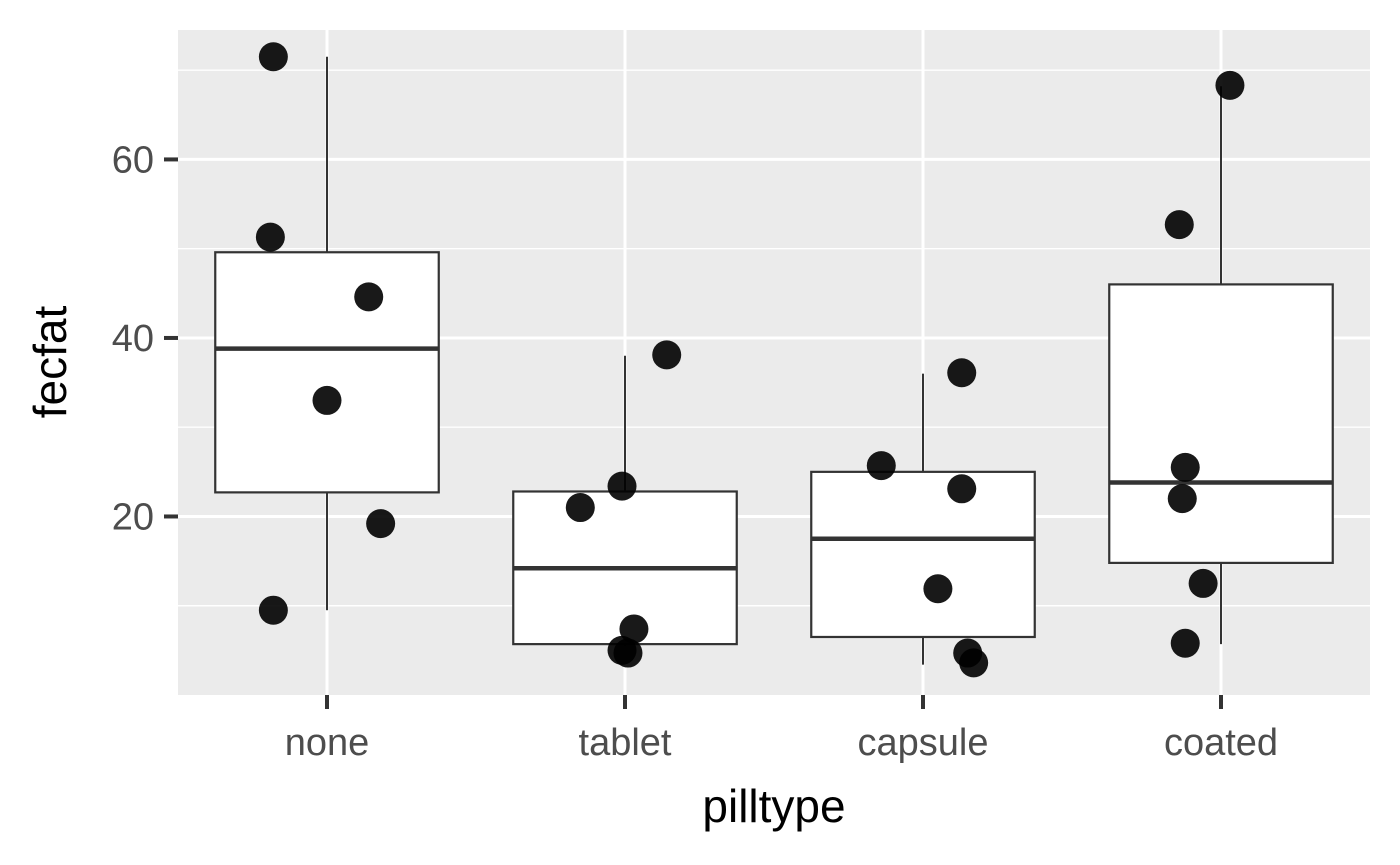  What do you see at coordinates (773, 806) in the screenshot?
I see `x-axis-title: pilltype` at bounding box center [773, 806].